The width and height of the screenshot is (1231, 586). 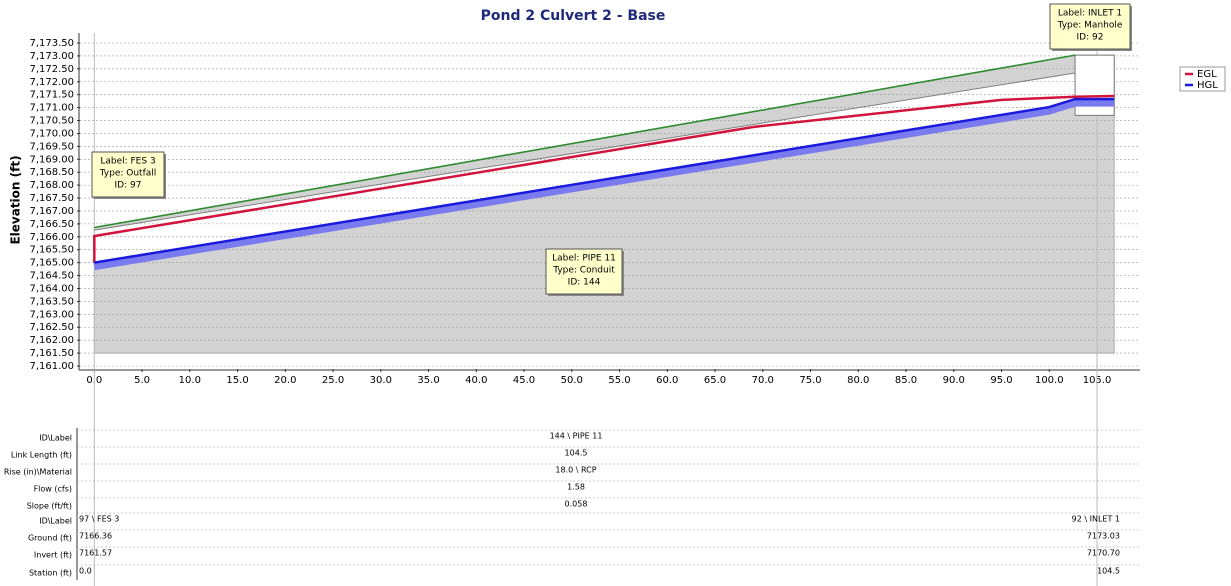 What do you see at coordinates (51, 327) in the screenshot?
I see `y-tick-label: 7,162.50` at bounding box center [51, 327].